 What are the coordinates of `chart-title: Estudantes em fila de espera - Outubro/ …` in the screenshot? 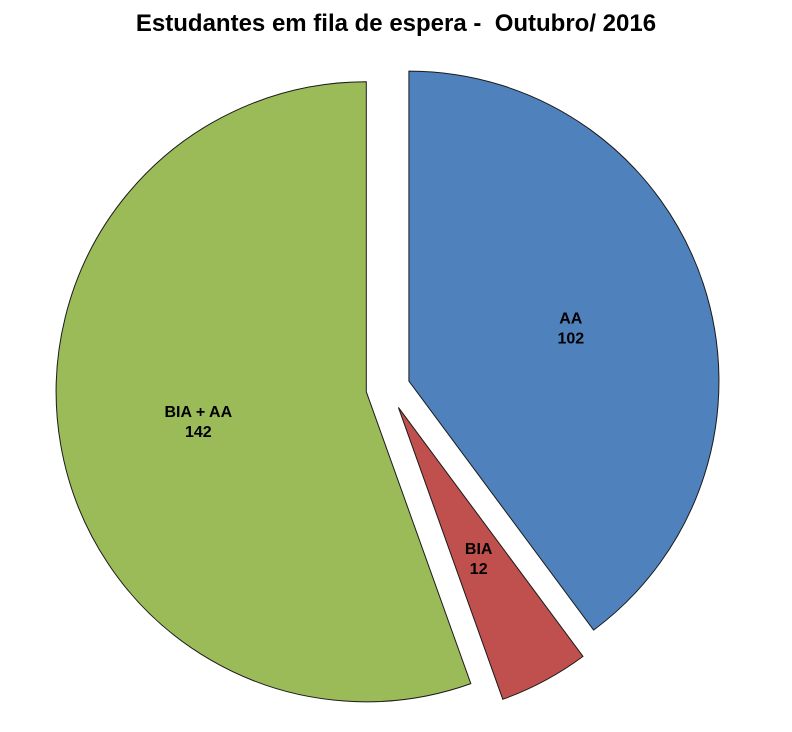 It's located at (396, 23).